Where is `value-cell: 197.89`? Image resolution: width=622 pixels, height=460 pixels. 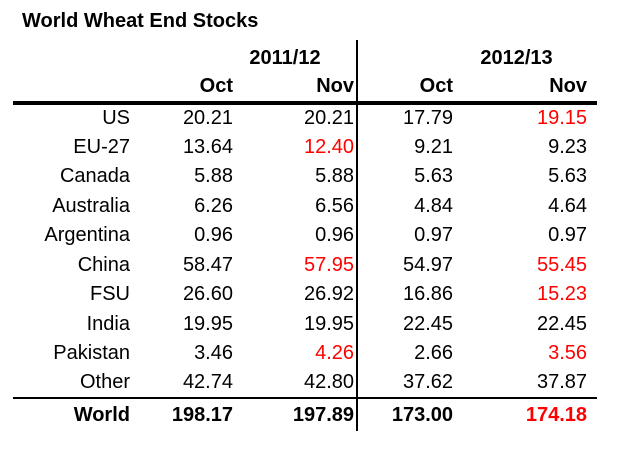 value-cell: 197.89 is located at coordinates (300, 414).